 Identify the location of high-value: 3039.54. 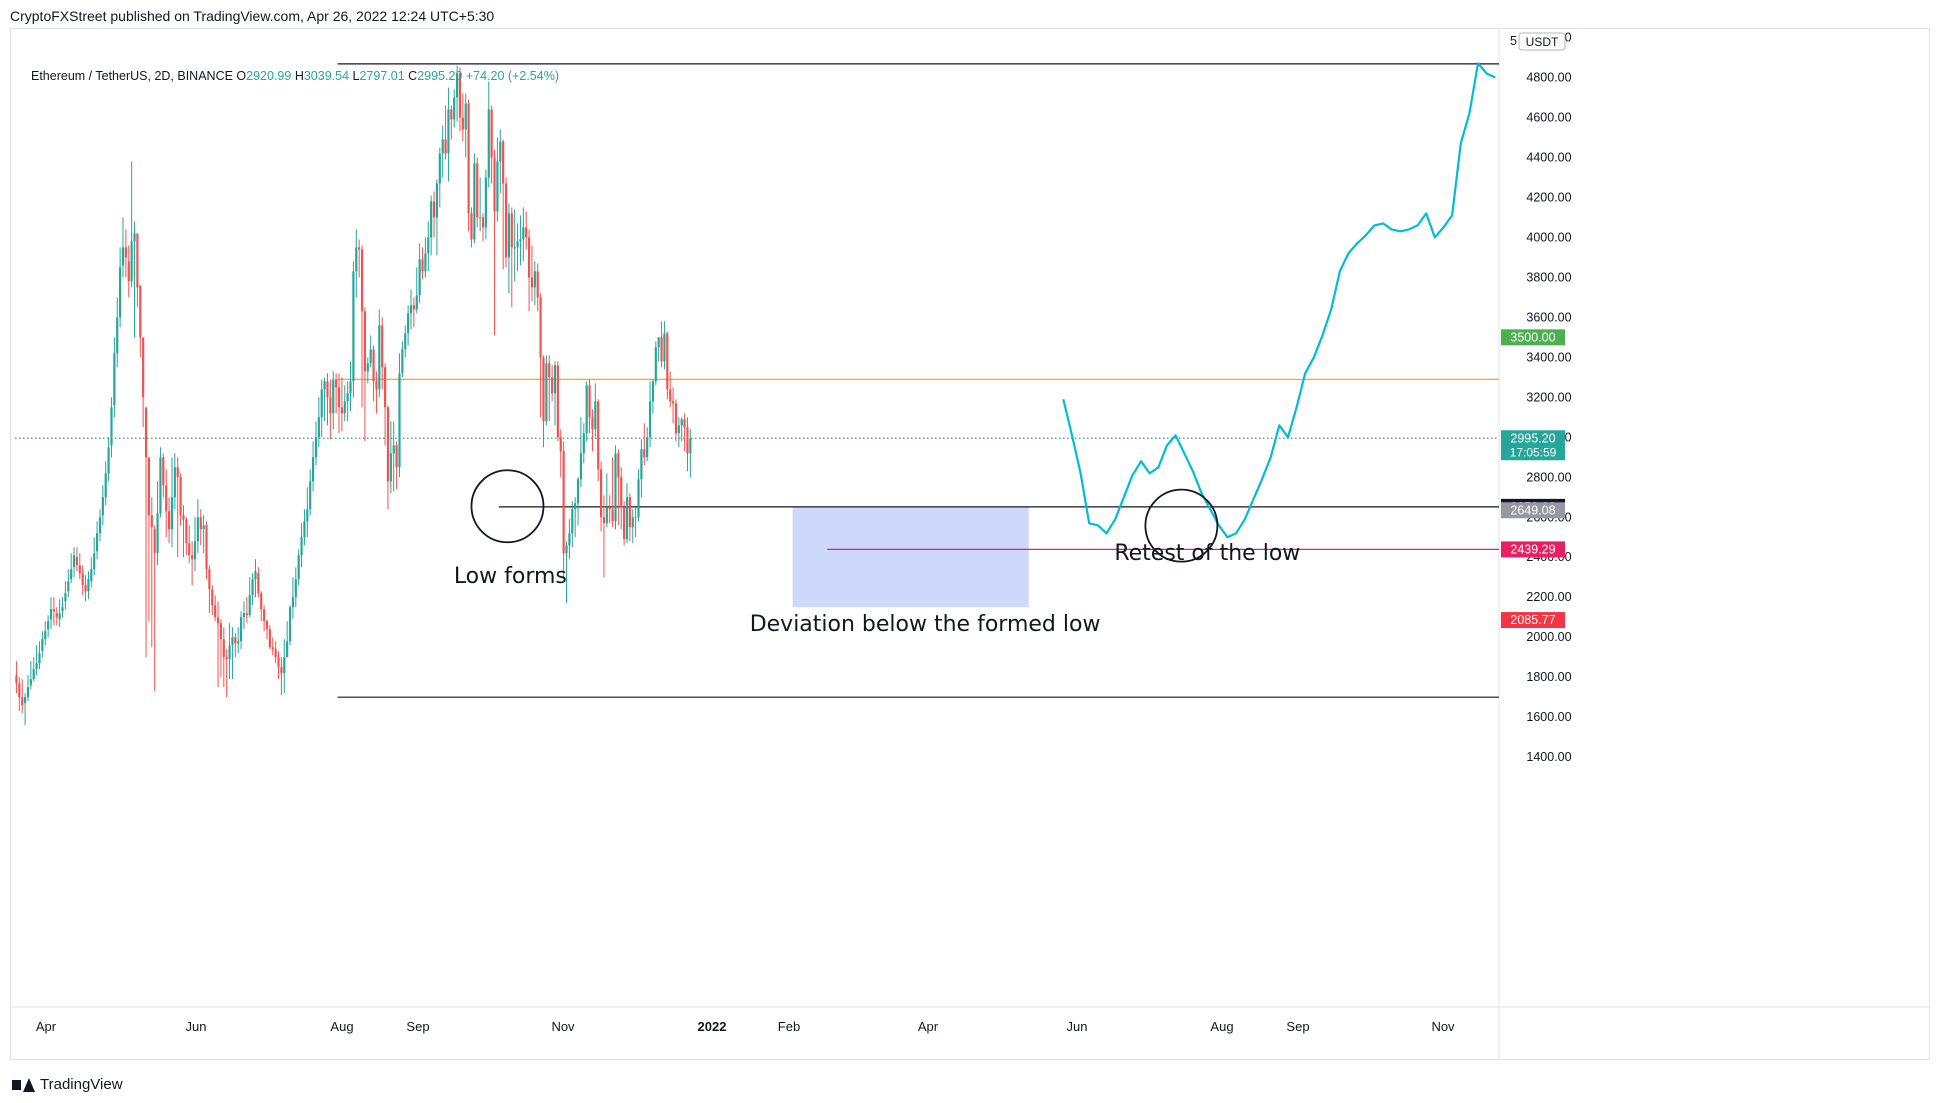
(326, 76).